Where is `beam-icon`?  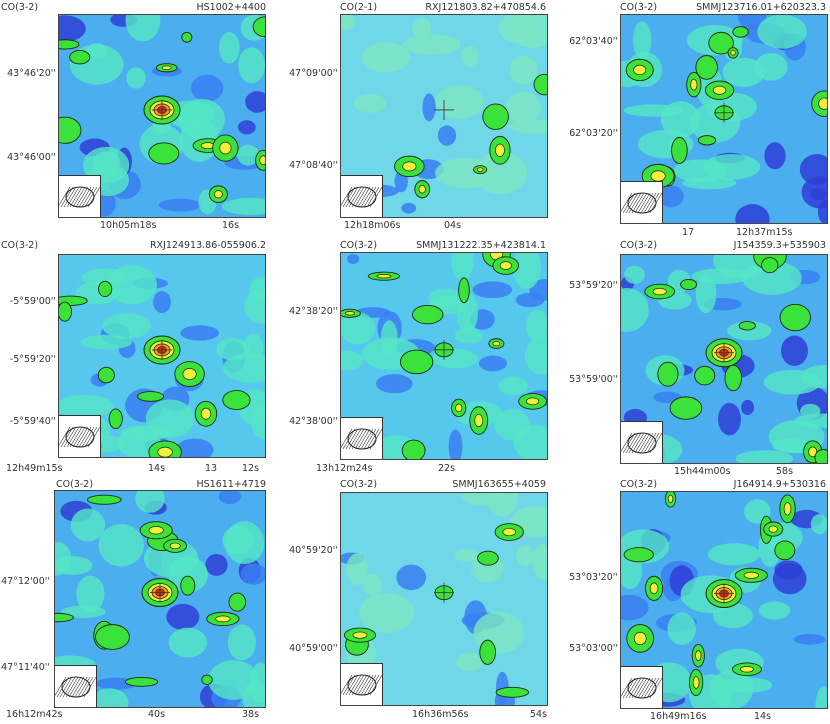
beam-icon is located at coordinates (80, 436).